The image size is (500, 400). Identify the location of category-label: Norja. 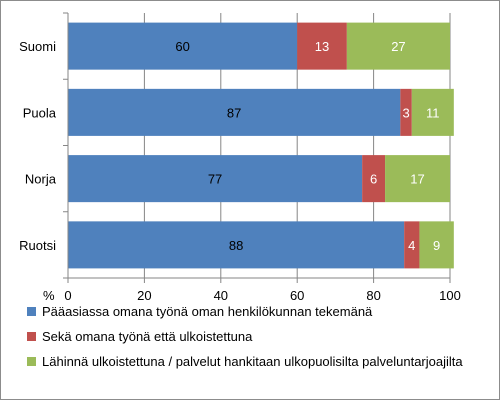
(41, 179).